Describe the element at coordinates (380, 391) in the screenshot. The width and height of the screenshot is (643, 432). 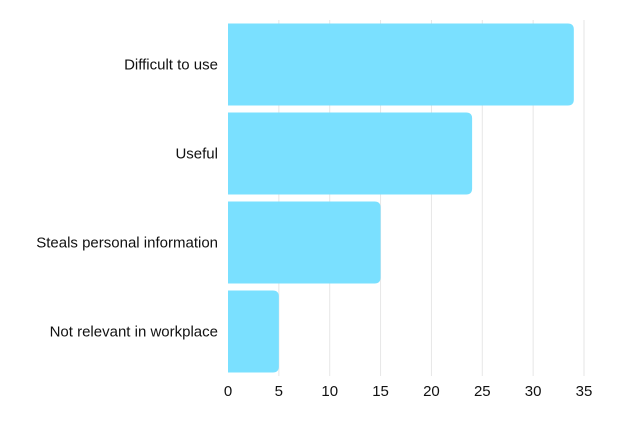
I see `x-tick-label: 15` at that location.